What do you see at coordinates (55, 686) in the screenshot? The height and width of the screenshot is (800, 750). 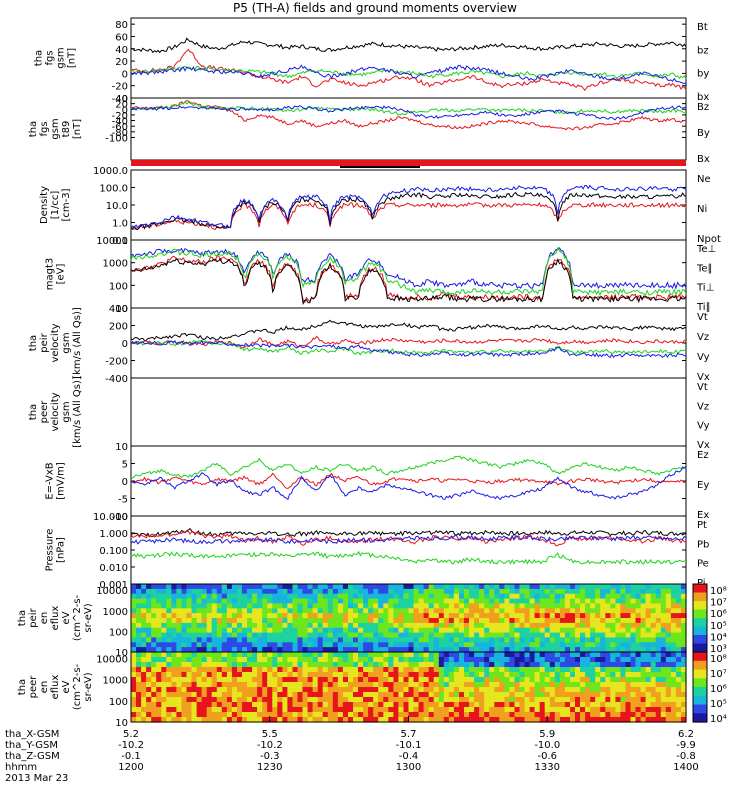 I see `panel-ylabel: tha peer en eflux eV (cm^2-s-sr-eV)` at bounding box center [55, 686].